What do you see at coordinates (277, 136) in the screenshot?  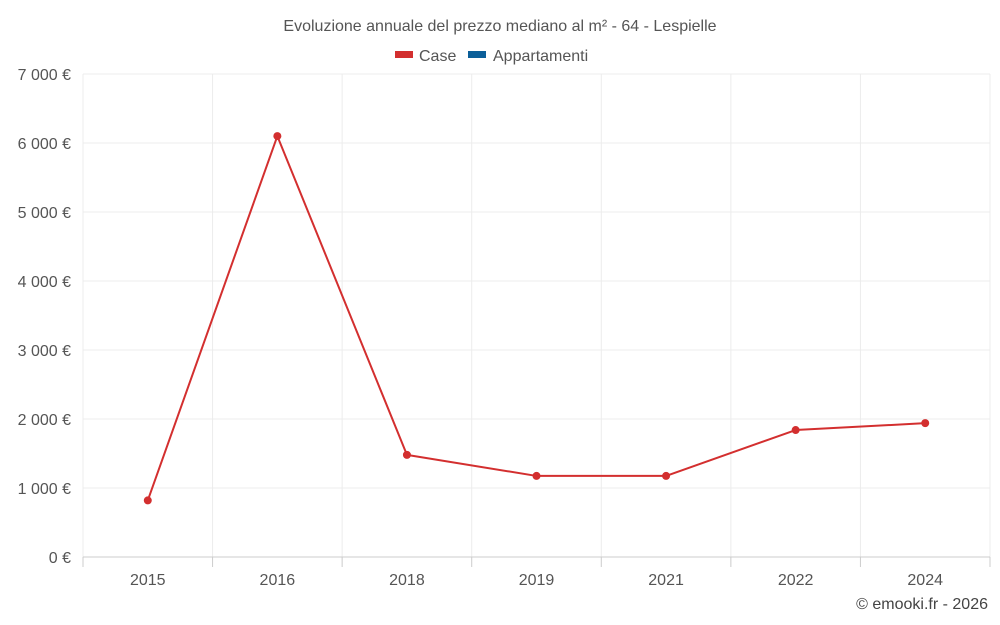 I see `data-point-2016` at bounding box center [277, 136].